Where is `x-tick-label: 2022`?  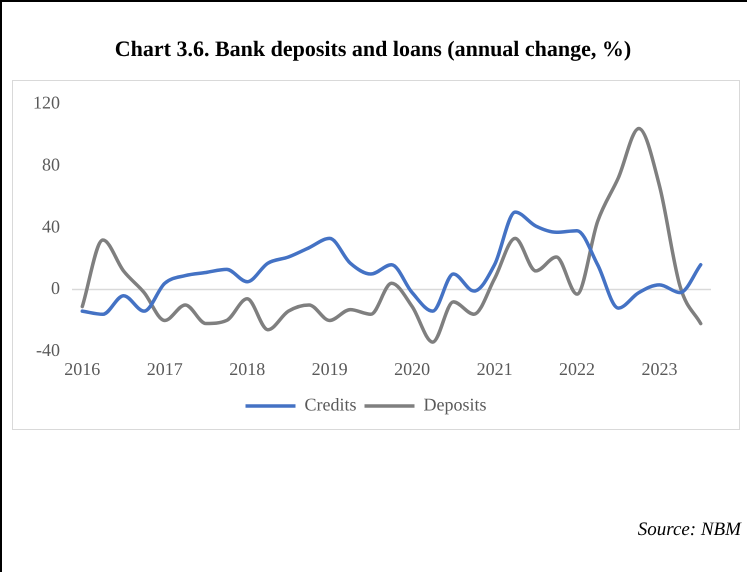
x-tick-label: 2022 is located at coordinates (577, 368).